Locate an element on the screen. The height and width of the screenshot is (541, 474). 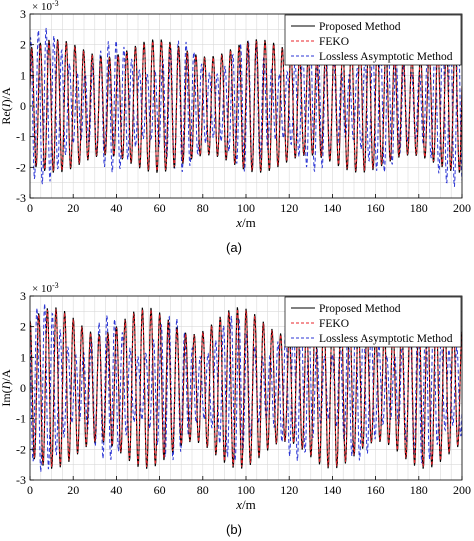
y-axis-label: Re(I)/A is located at coordinates (6, 106).